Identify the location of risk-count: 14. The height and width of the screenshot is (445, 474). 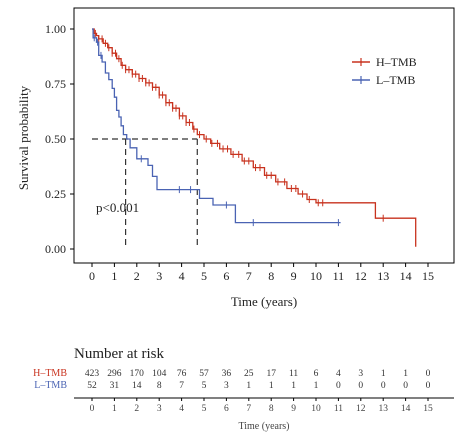
(137, 386).